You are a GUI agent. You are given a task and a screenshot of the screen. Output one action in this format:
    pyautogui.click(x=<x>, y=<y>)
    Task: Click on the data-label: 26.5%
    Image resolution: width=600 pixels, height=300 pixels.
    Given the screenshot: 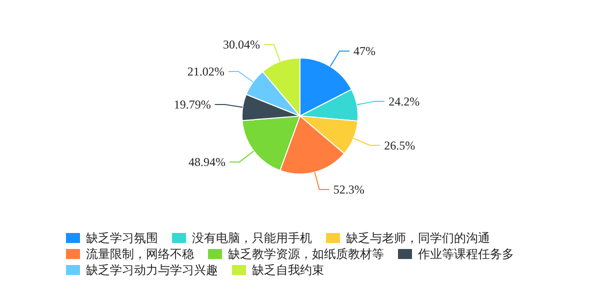 What is the action you would take?
    pyautogui.click(x=400, y=145)
    